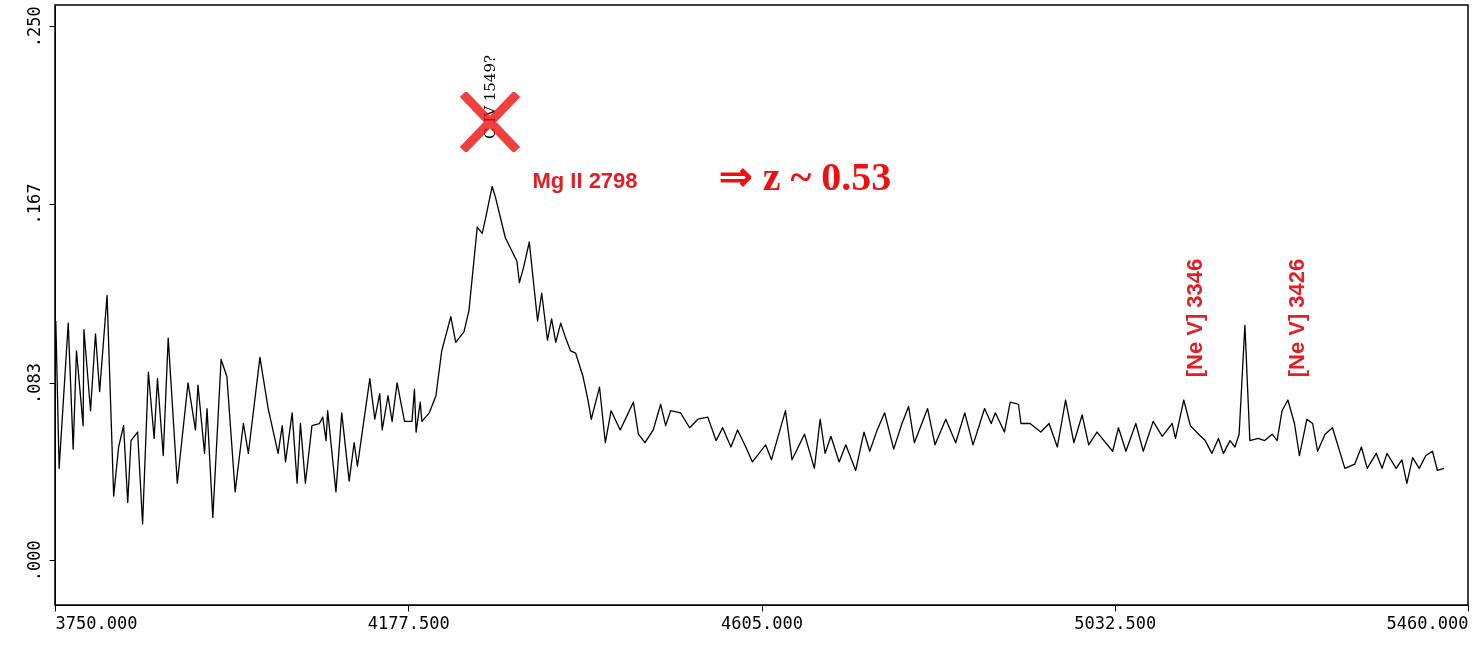 This screenshot has height=647, width=1476. I want to click on y-tick-label: .167, so click(33, 204).